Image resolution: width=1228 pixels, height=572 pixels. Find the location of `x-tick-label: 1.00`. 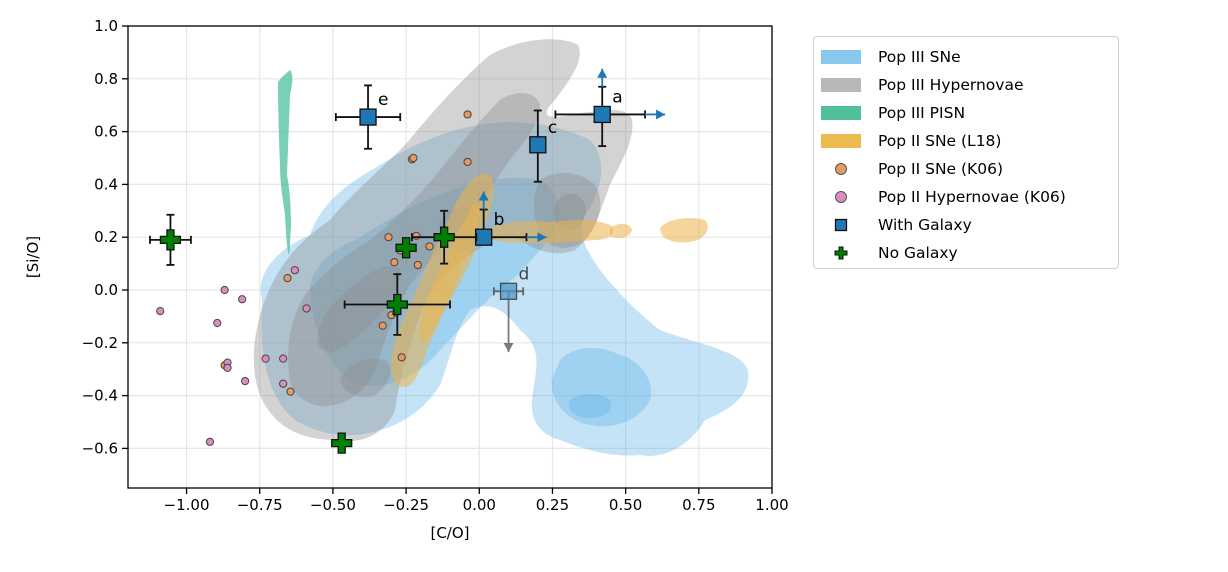

x-tick-label: 1.00 is located at coordinates (771, 505).